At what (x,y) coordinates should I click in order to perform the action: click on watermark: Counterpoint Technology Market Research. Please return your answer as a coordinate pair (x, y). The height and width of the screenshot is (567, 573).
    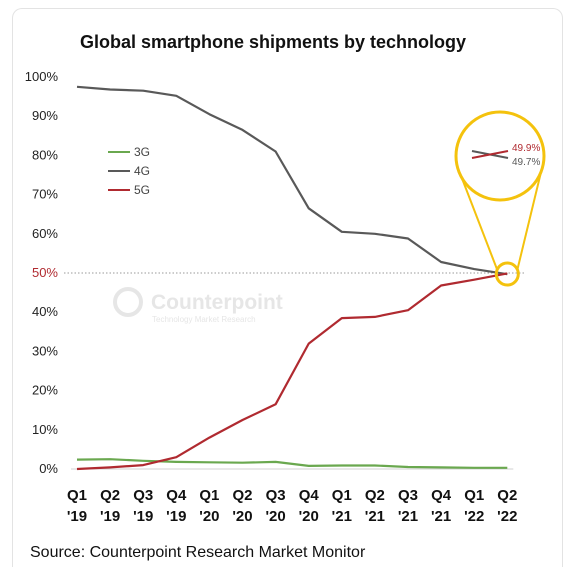
    Looking at the image, I should click on (198, 305).